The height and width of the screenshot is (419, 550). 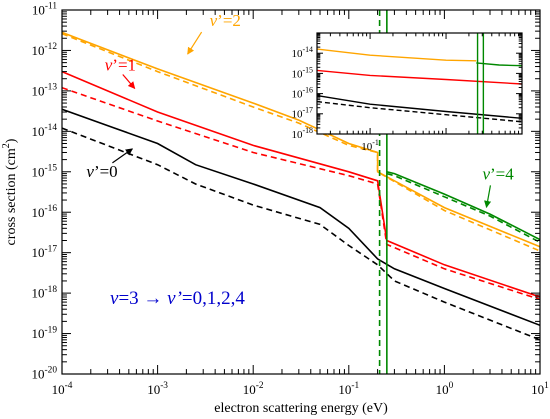 I want to click on series-label-0: v’=2, so click(x=225, y=20).